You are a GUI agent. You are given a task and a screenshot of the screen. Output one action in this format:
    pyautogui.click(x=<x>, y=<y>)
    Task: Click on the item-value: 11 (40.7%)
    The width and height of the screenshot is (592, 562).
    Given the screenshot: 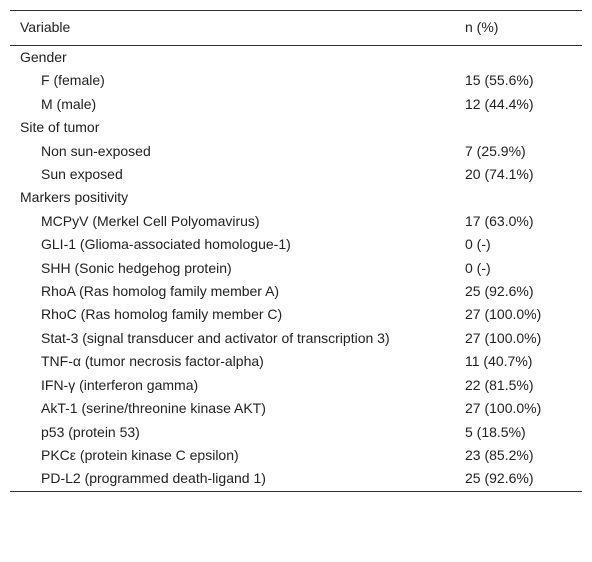 What is the action you would take?
    pyautogui.click(x=499, y=361)
    